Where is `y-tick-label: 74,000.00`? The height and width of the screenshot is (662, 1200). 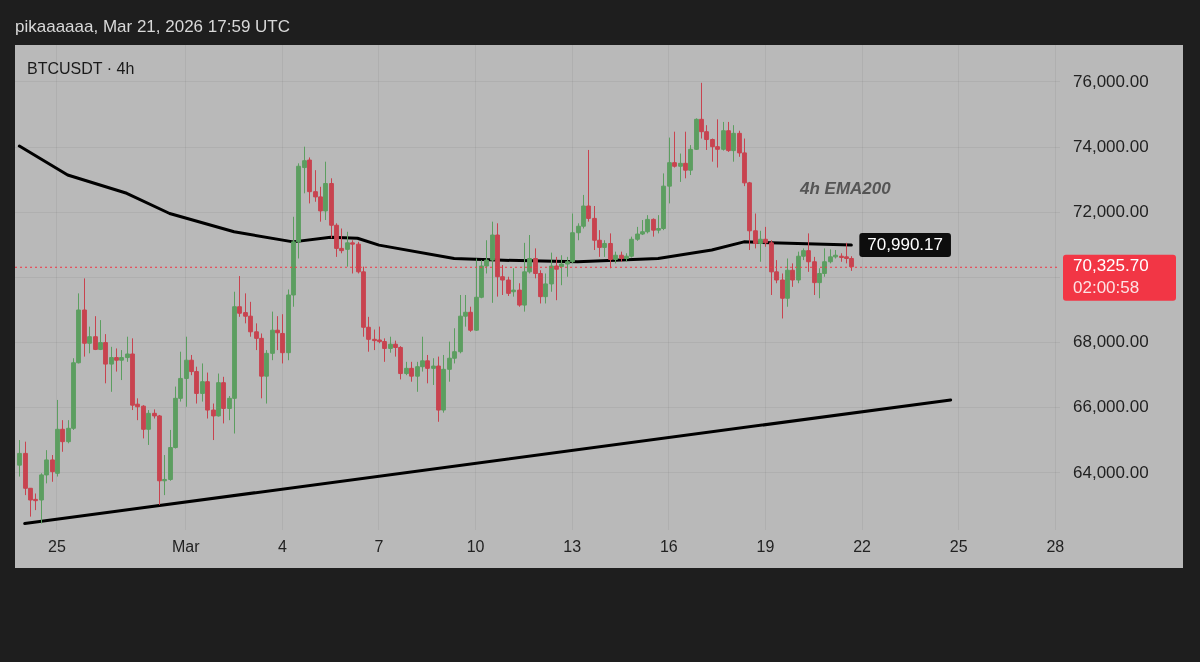 y-tick-label: 74,000.00 is located at coordinates (1111, 146).